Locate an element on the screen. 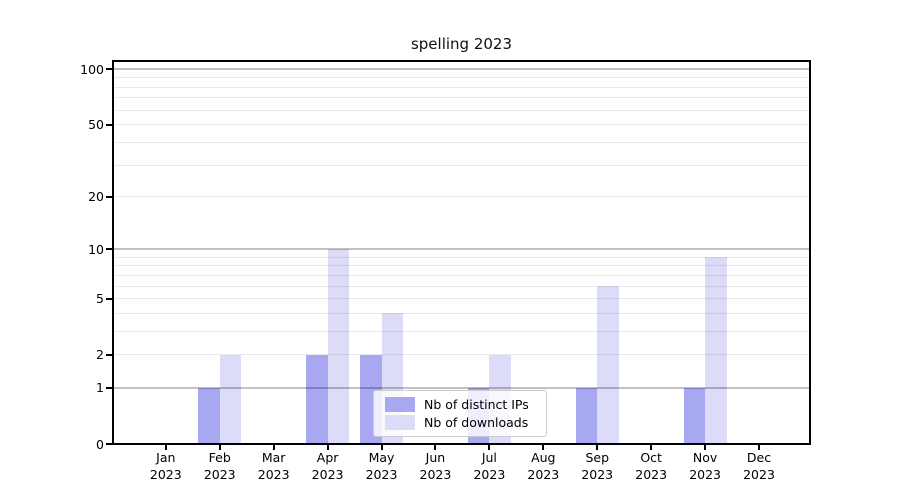  y-tick-label: 100 is located at coordinates (92, 69).